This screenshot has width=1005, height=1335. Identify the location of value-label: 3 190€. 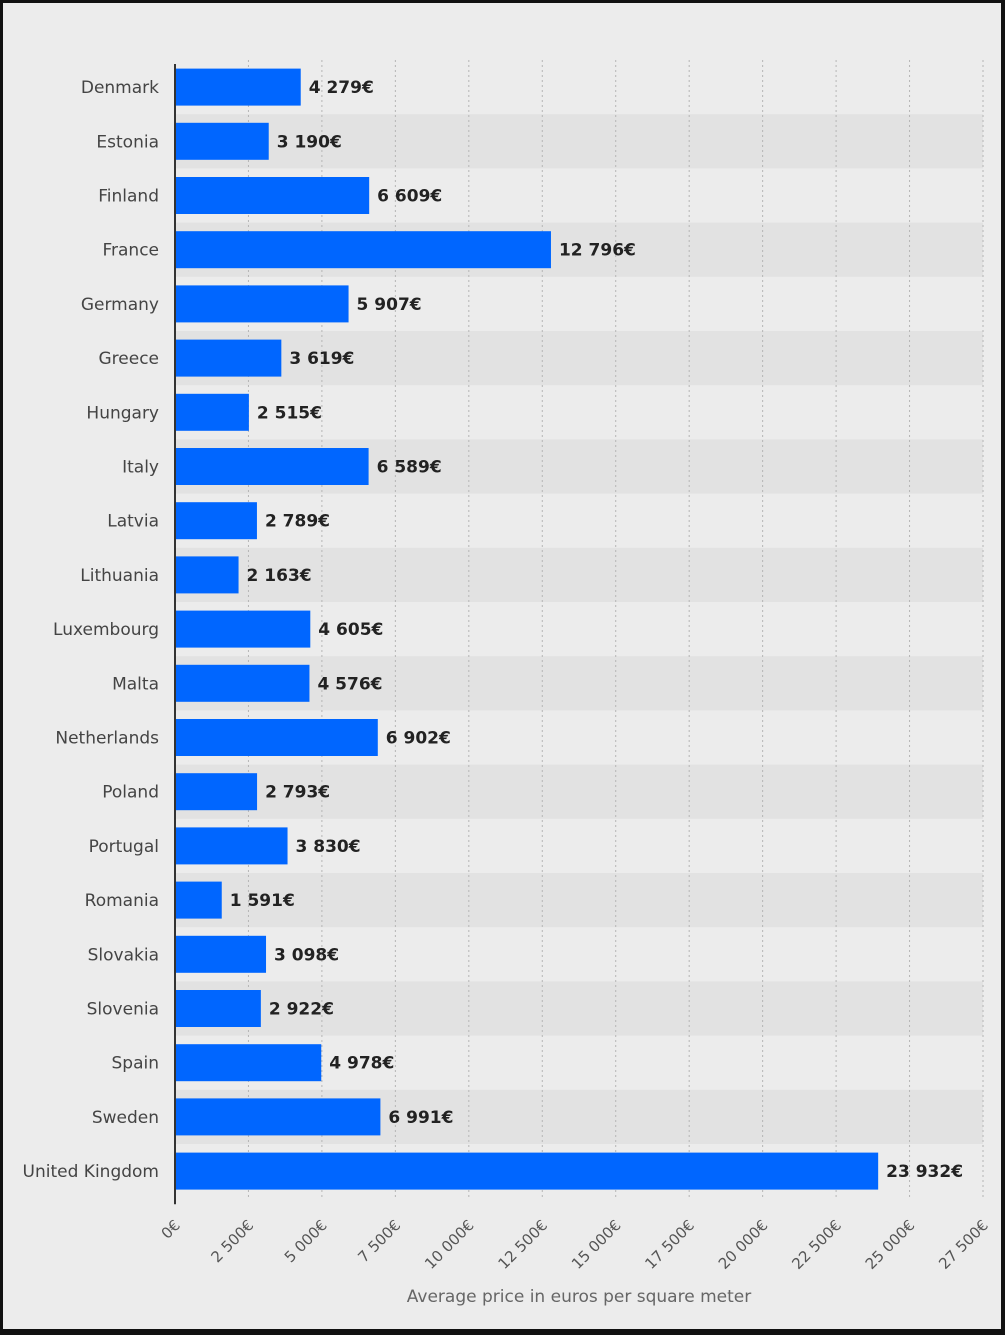
(309, 142).